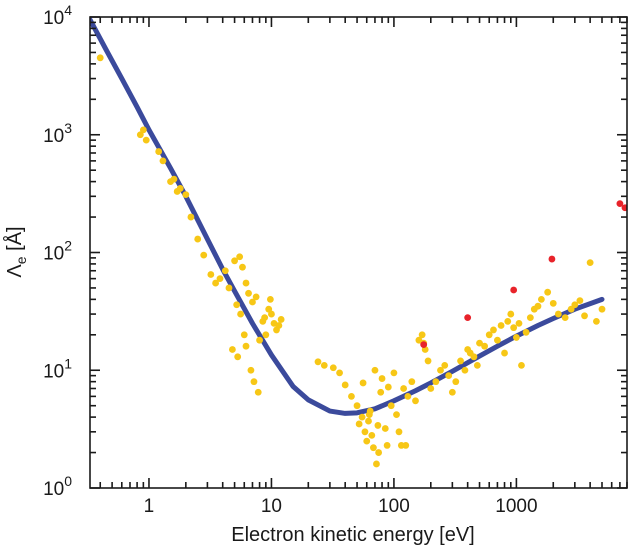 The image size is (636, 552). What do you see at coordinates (341, 506) in the screenshot?
I see `x-tick-labels: 1 10 100 1000` at bounding box center [341, 506].